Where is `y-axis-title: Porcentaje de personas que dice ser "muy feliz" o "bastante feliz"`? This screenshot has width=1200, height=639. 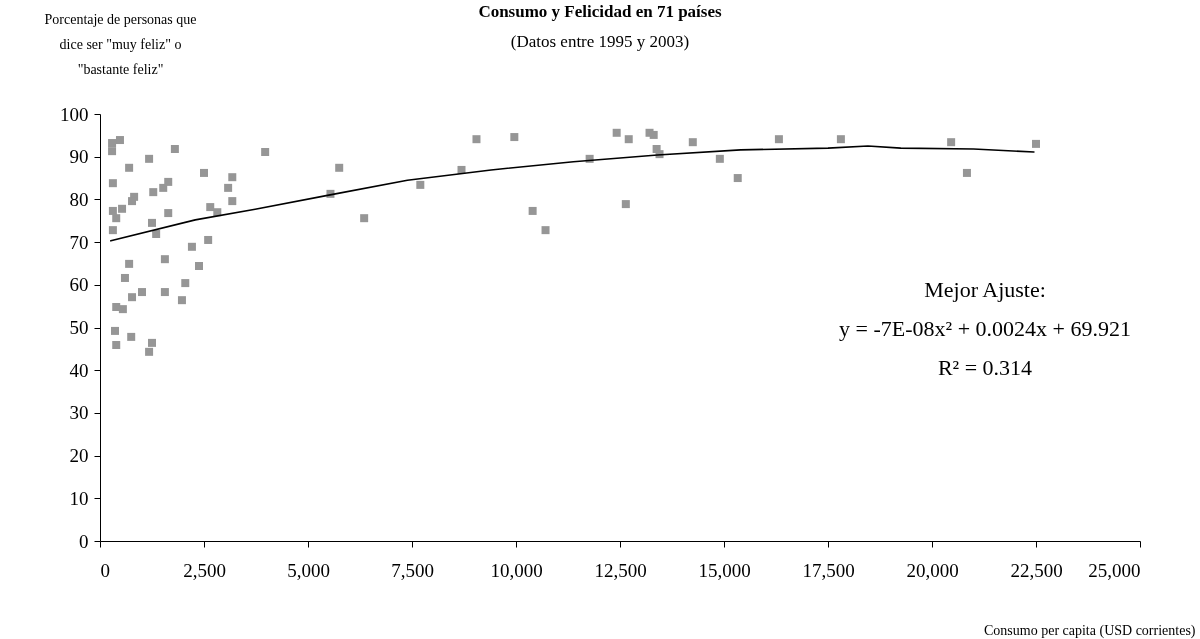
y-axis-title: Porcentaje de personas que dice ser "muy feliz" o "bastante feliz" is located at coordinates (120, 44).